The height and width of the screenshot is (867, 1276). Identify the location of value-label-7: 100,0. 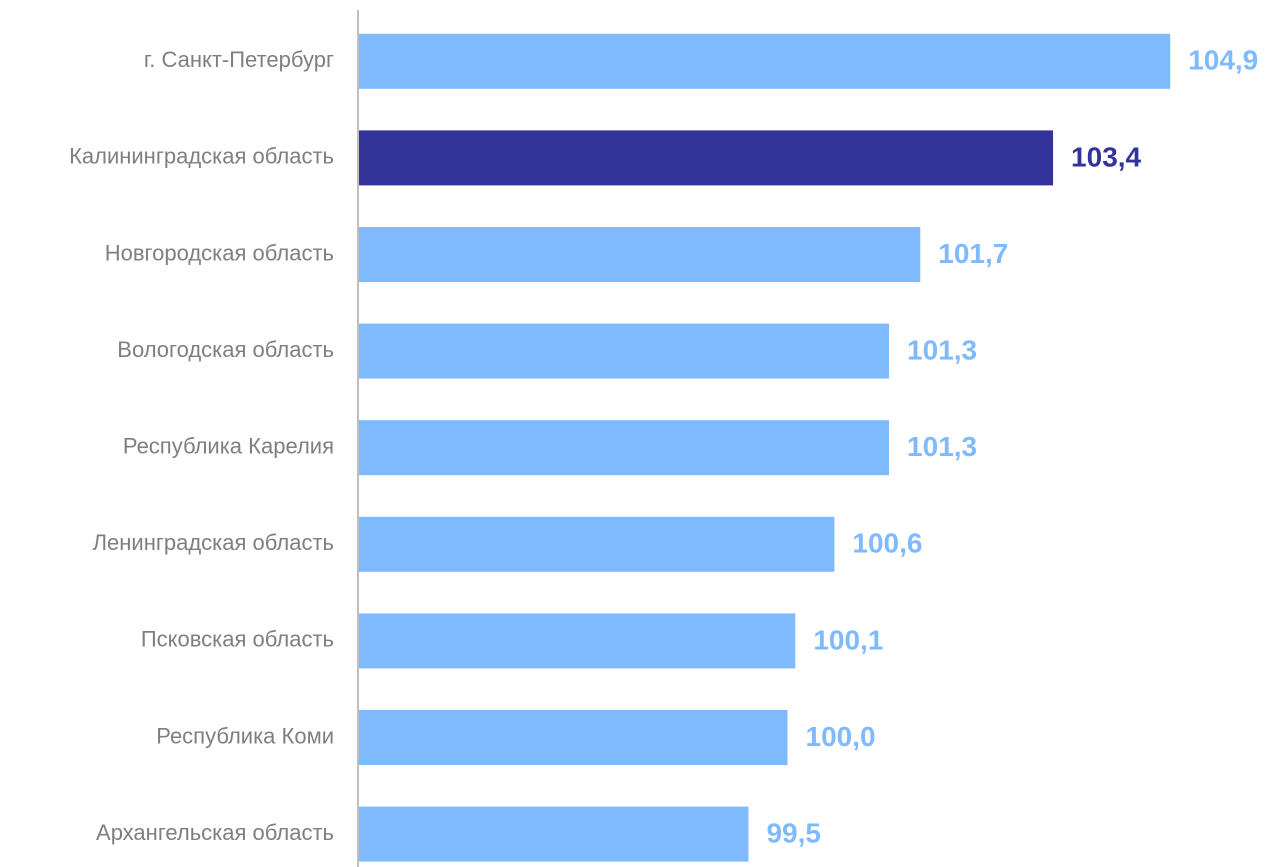
(841, 736).